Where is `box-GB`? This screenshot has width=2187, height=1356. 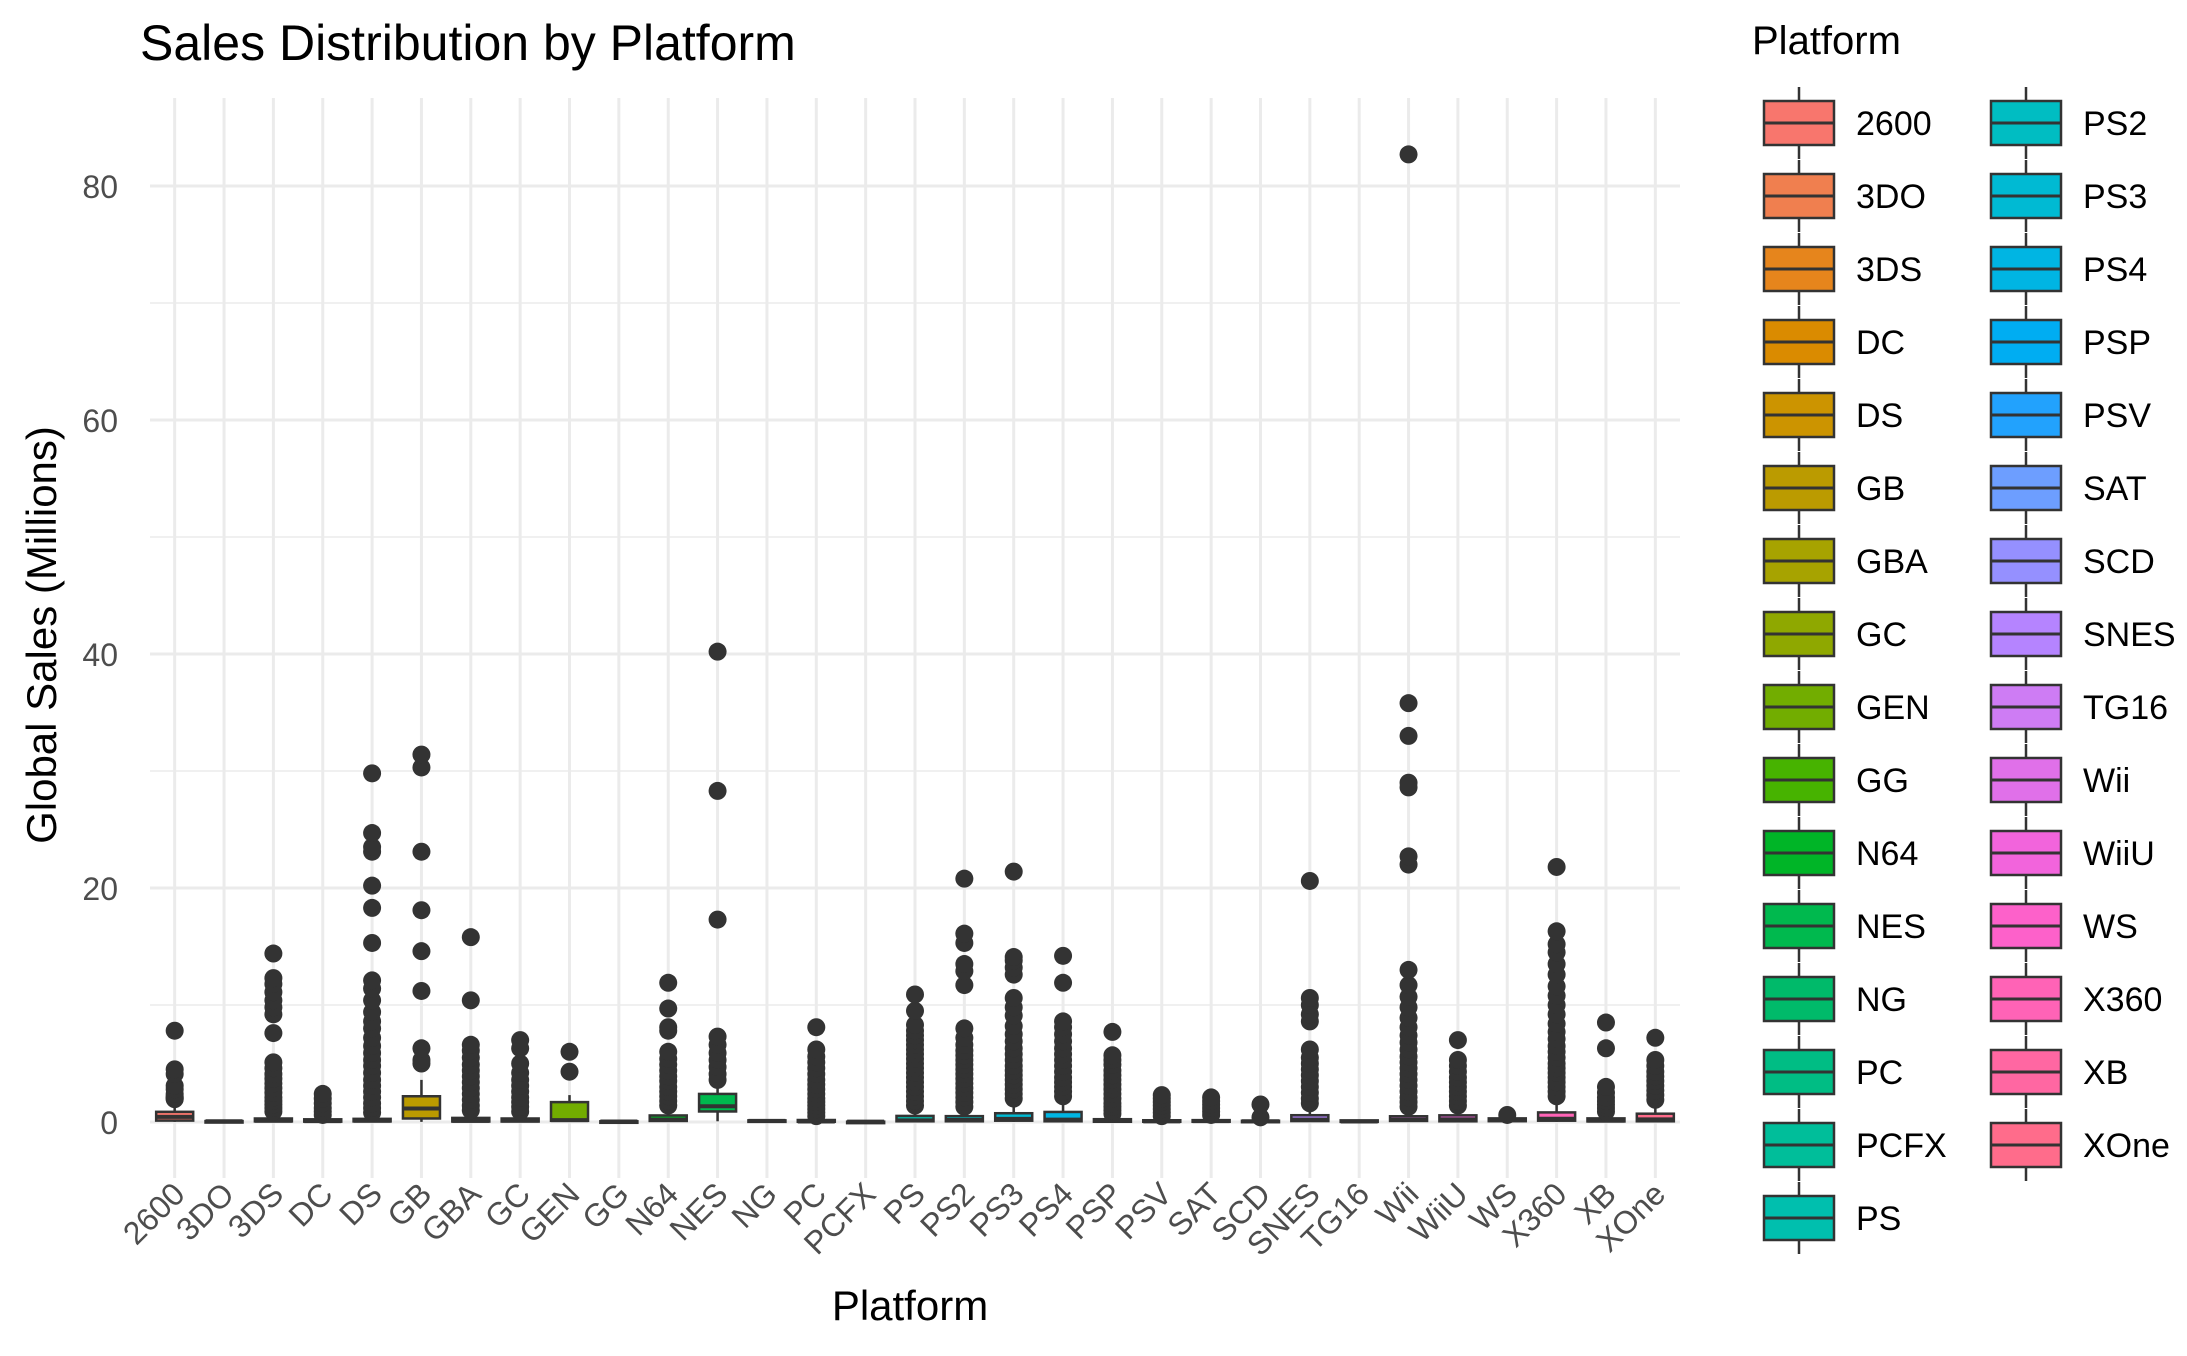 box-GB is located at coordinates (421, 933).